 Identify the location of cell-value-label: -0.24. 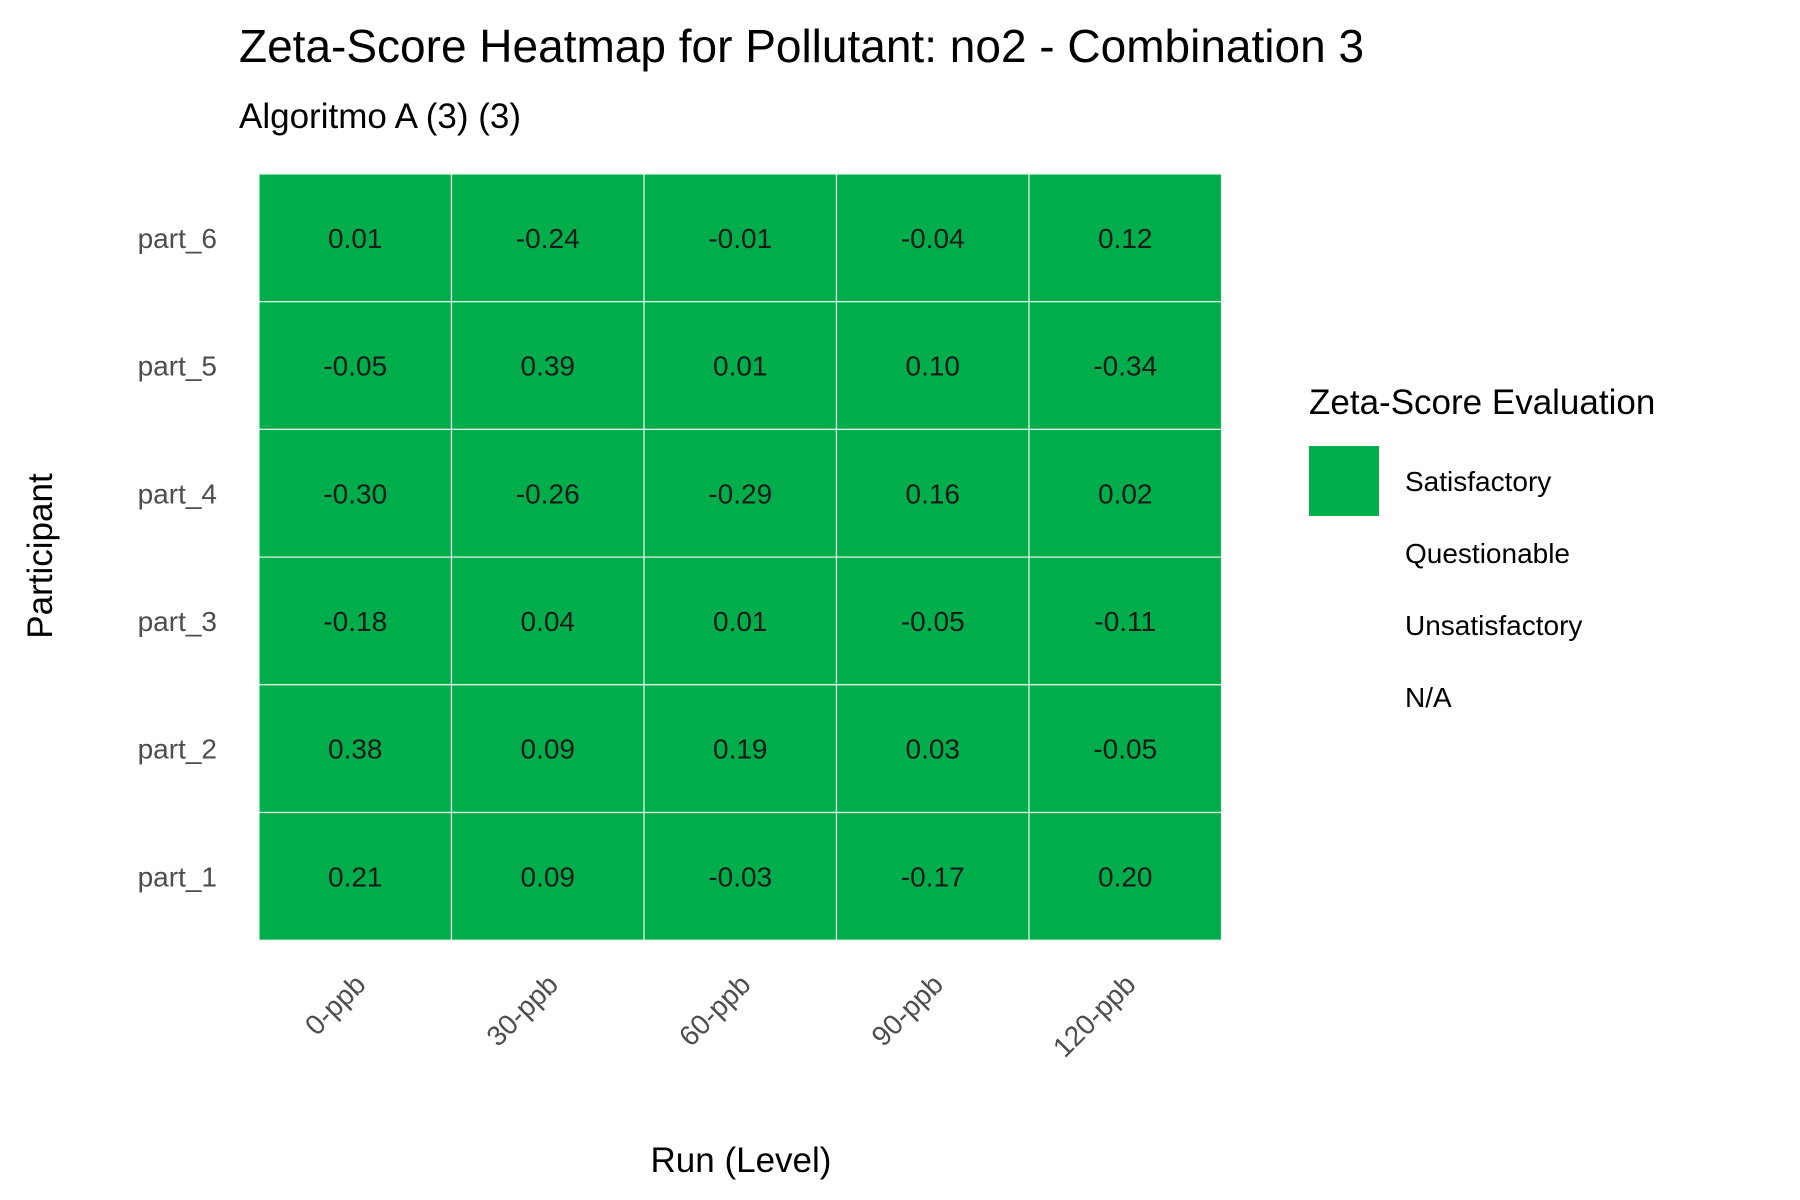
(548, 238).